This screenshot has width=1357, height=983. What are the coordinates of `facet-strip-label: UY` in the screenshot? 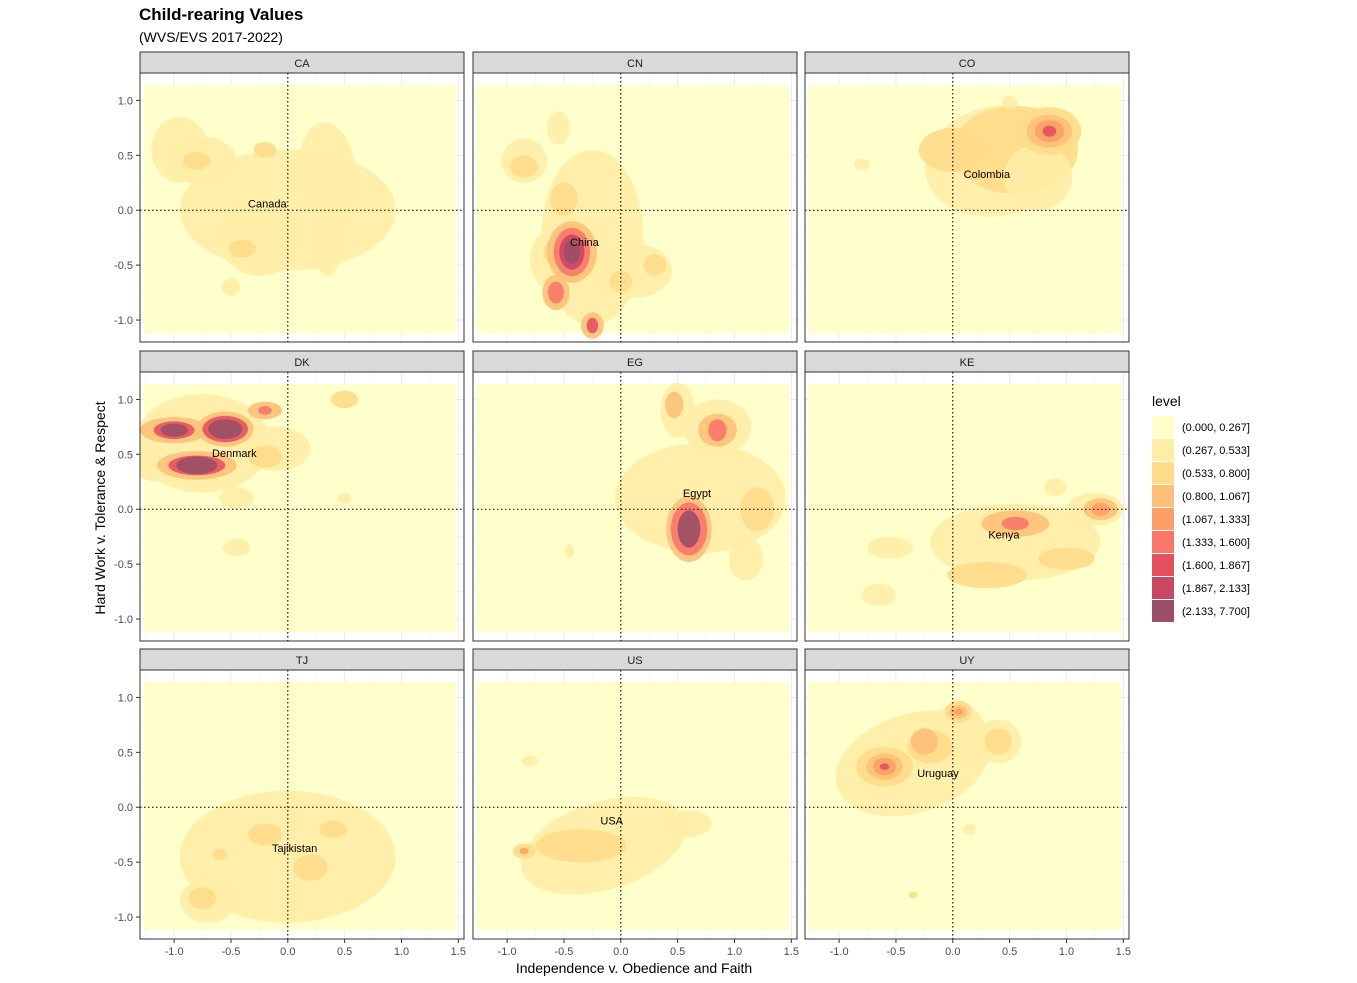 It's located at (967, 661).